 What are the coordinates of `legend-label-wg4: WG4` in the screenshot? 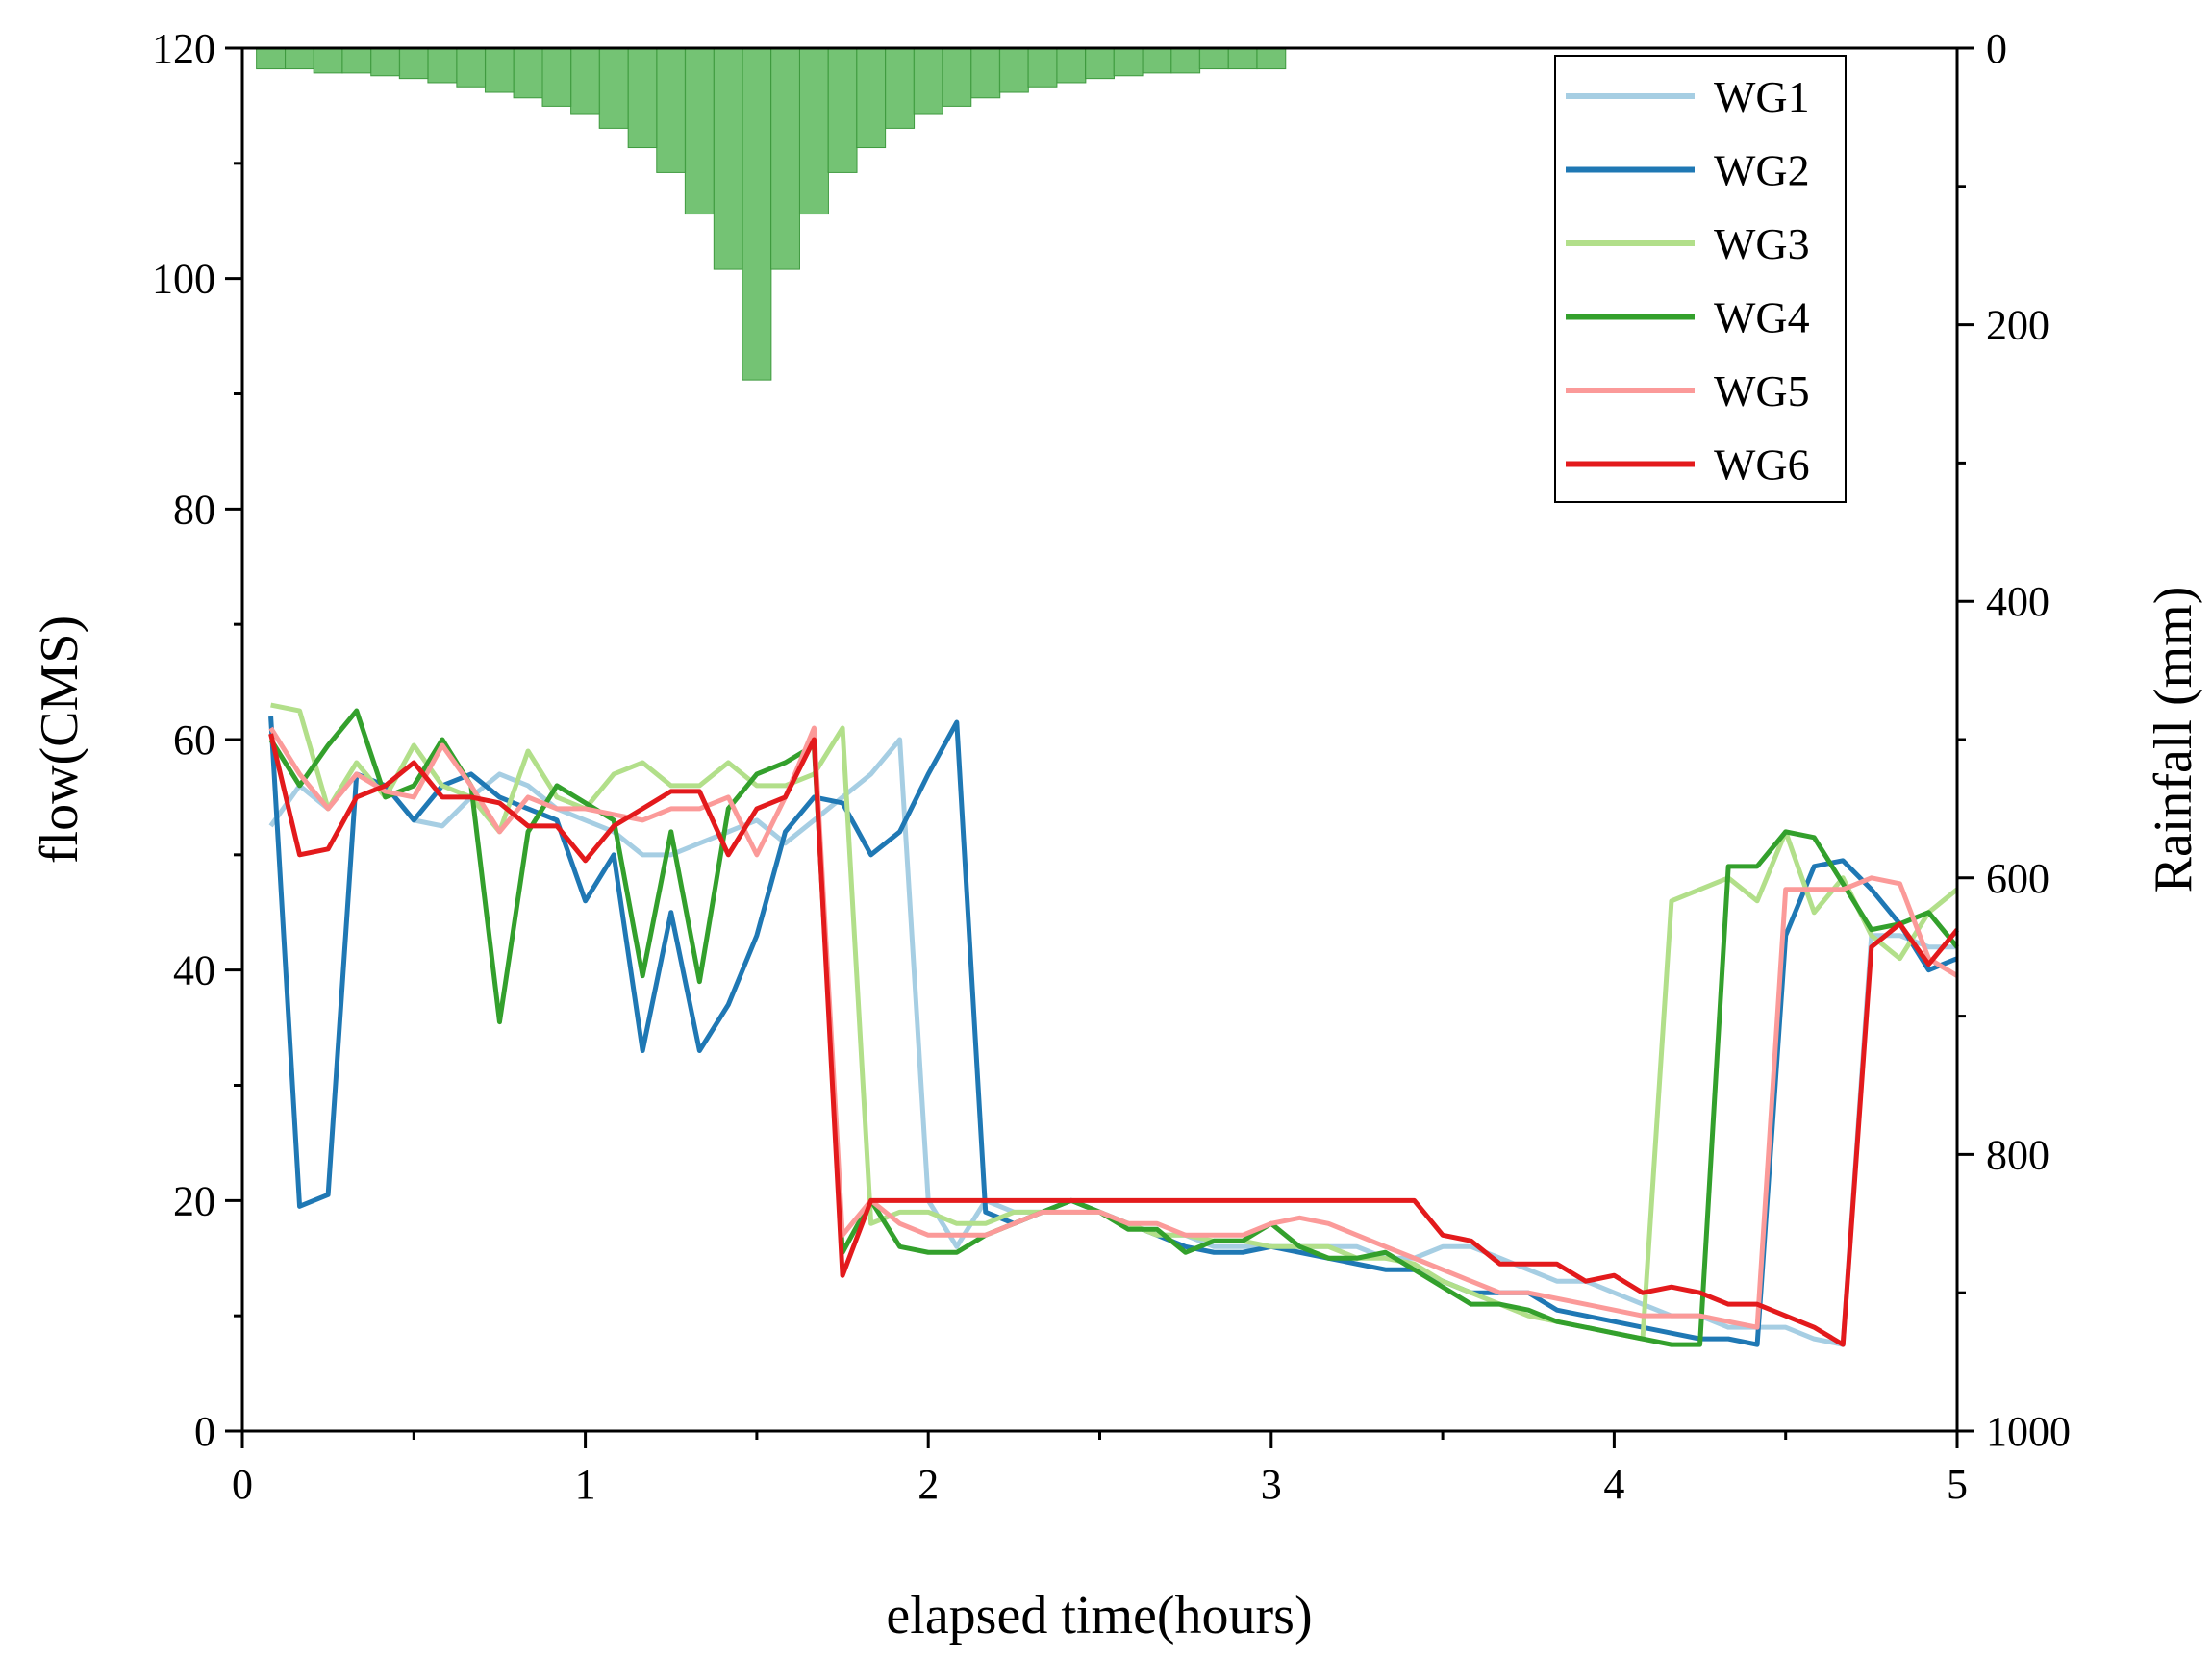 It's located at (1762, 318).